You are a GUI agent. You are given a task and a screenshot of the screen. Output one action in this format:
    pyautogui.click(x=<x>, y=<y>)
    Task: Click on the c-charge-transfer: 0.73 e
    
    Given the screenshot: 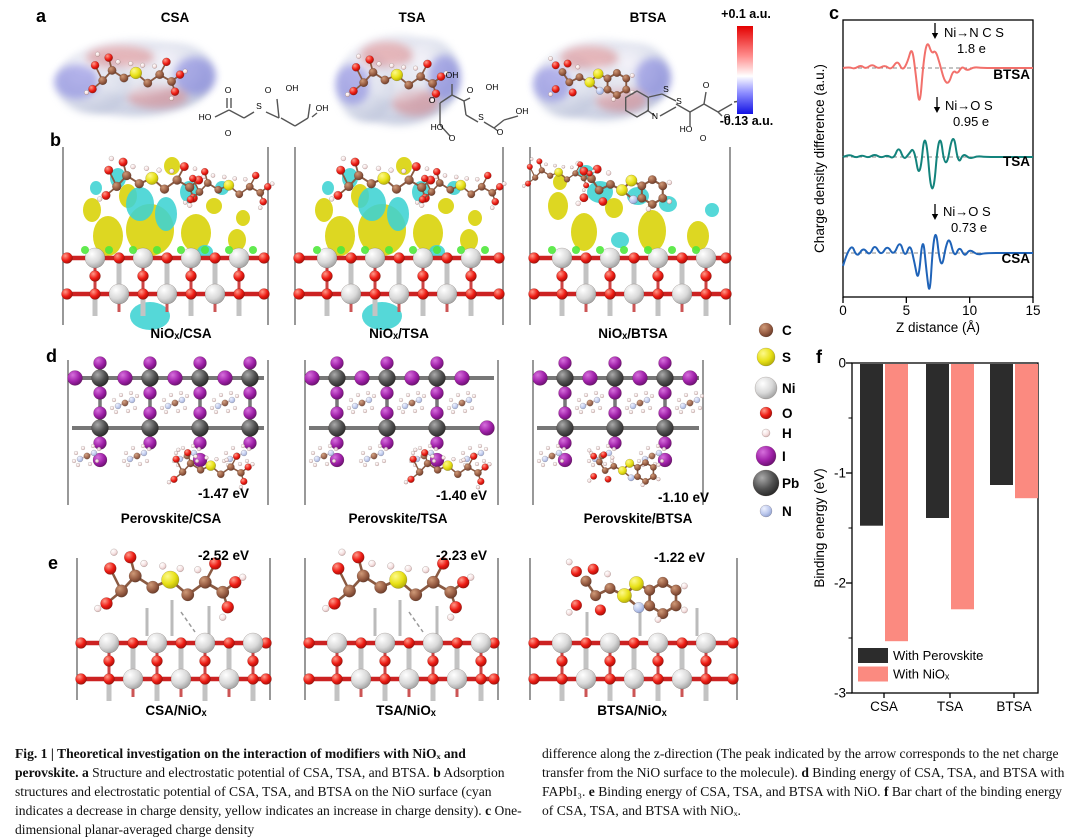 What is the action you would take?
    pyautogui.click(x=969, y=227)
    